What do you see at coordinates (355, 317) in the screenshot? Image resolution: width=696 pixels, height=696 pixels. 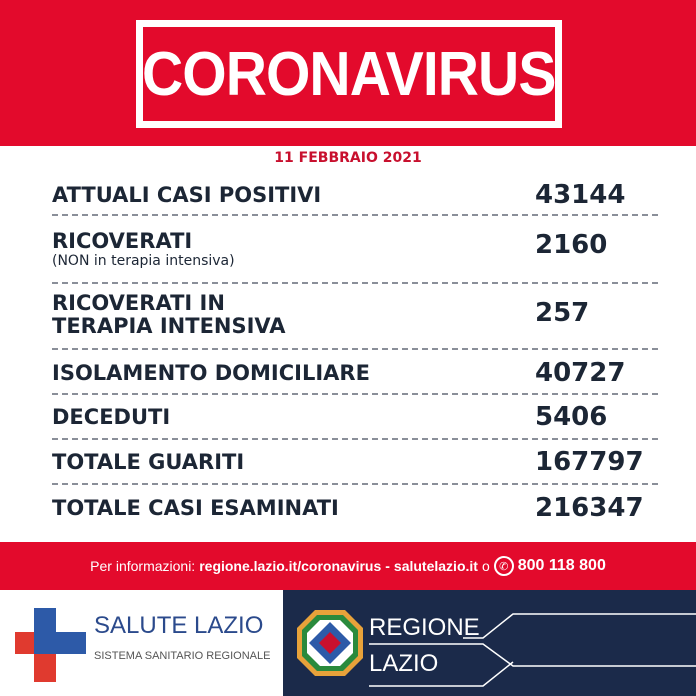 I see `stat-row-terapia-intensiva: RICOVERATI IN TERAPIA INTENSIVA 257` at bounding box center [355, 317].